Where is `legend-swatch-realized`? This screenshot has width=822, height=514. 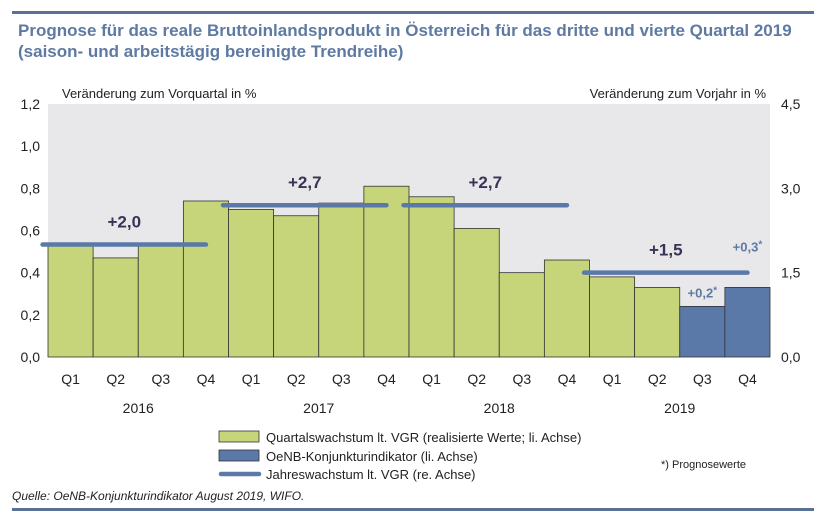 legend-swatch-realized is located at coordinates (239, 436).